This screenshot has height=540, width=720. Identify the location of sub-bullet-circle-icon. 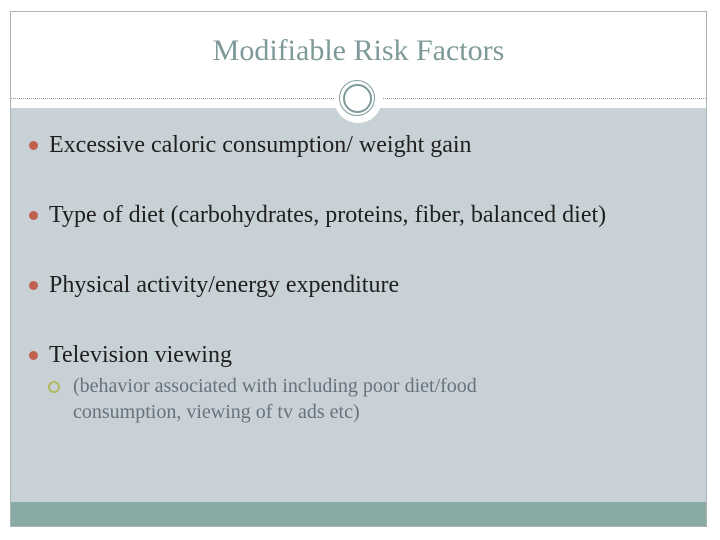
(54, 387).